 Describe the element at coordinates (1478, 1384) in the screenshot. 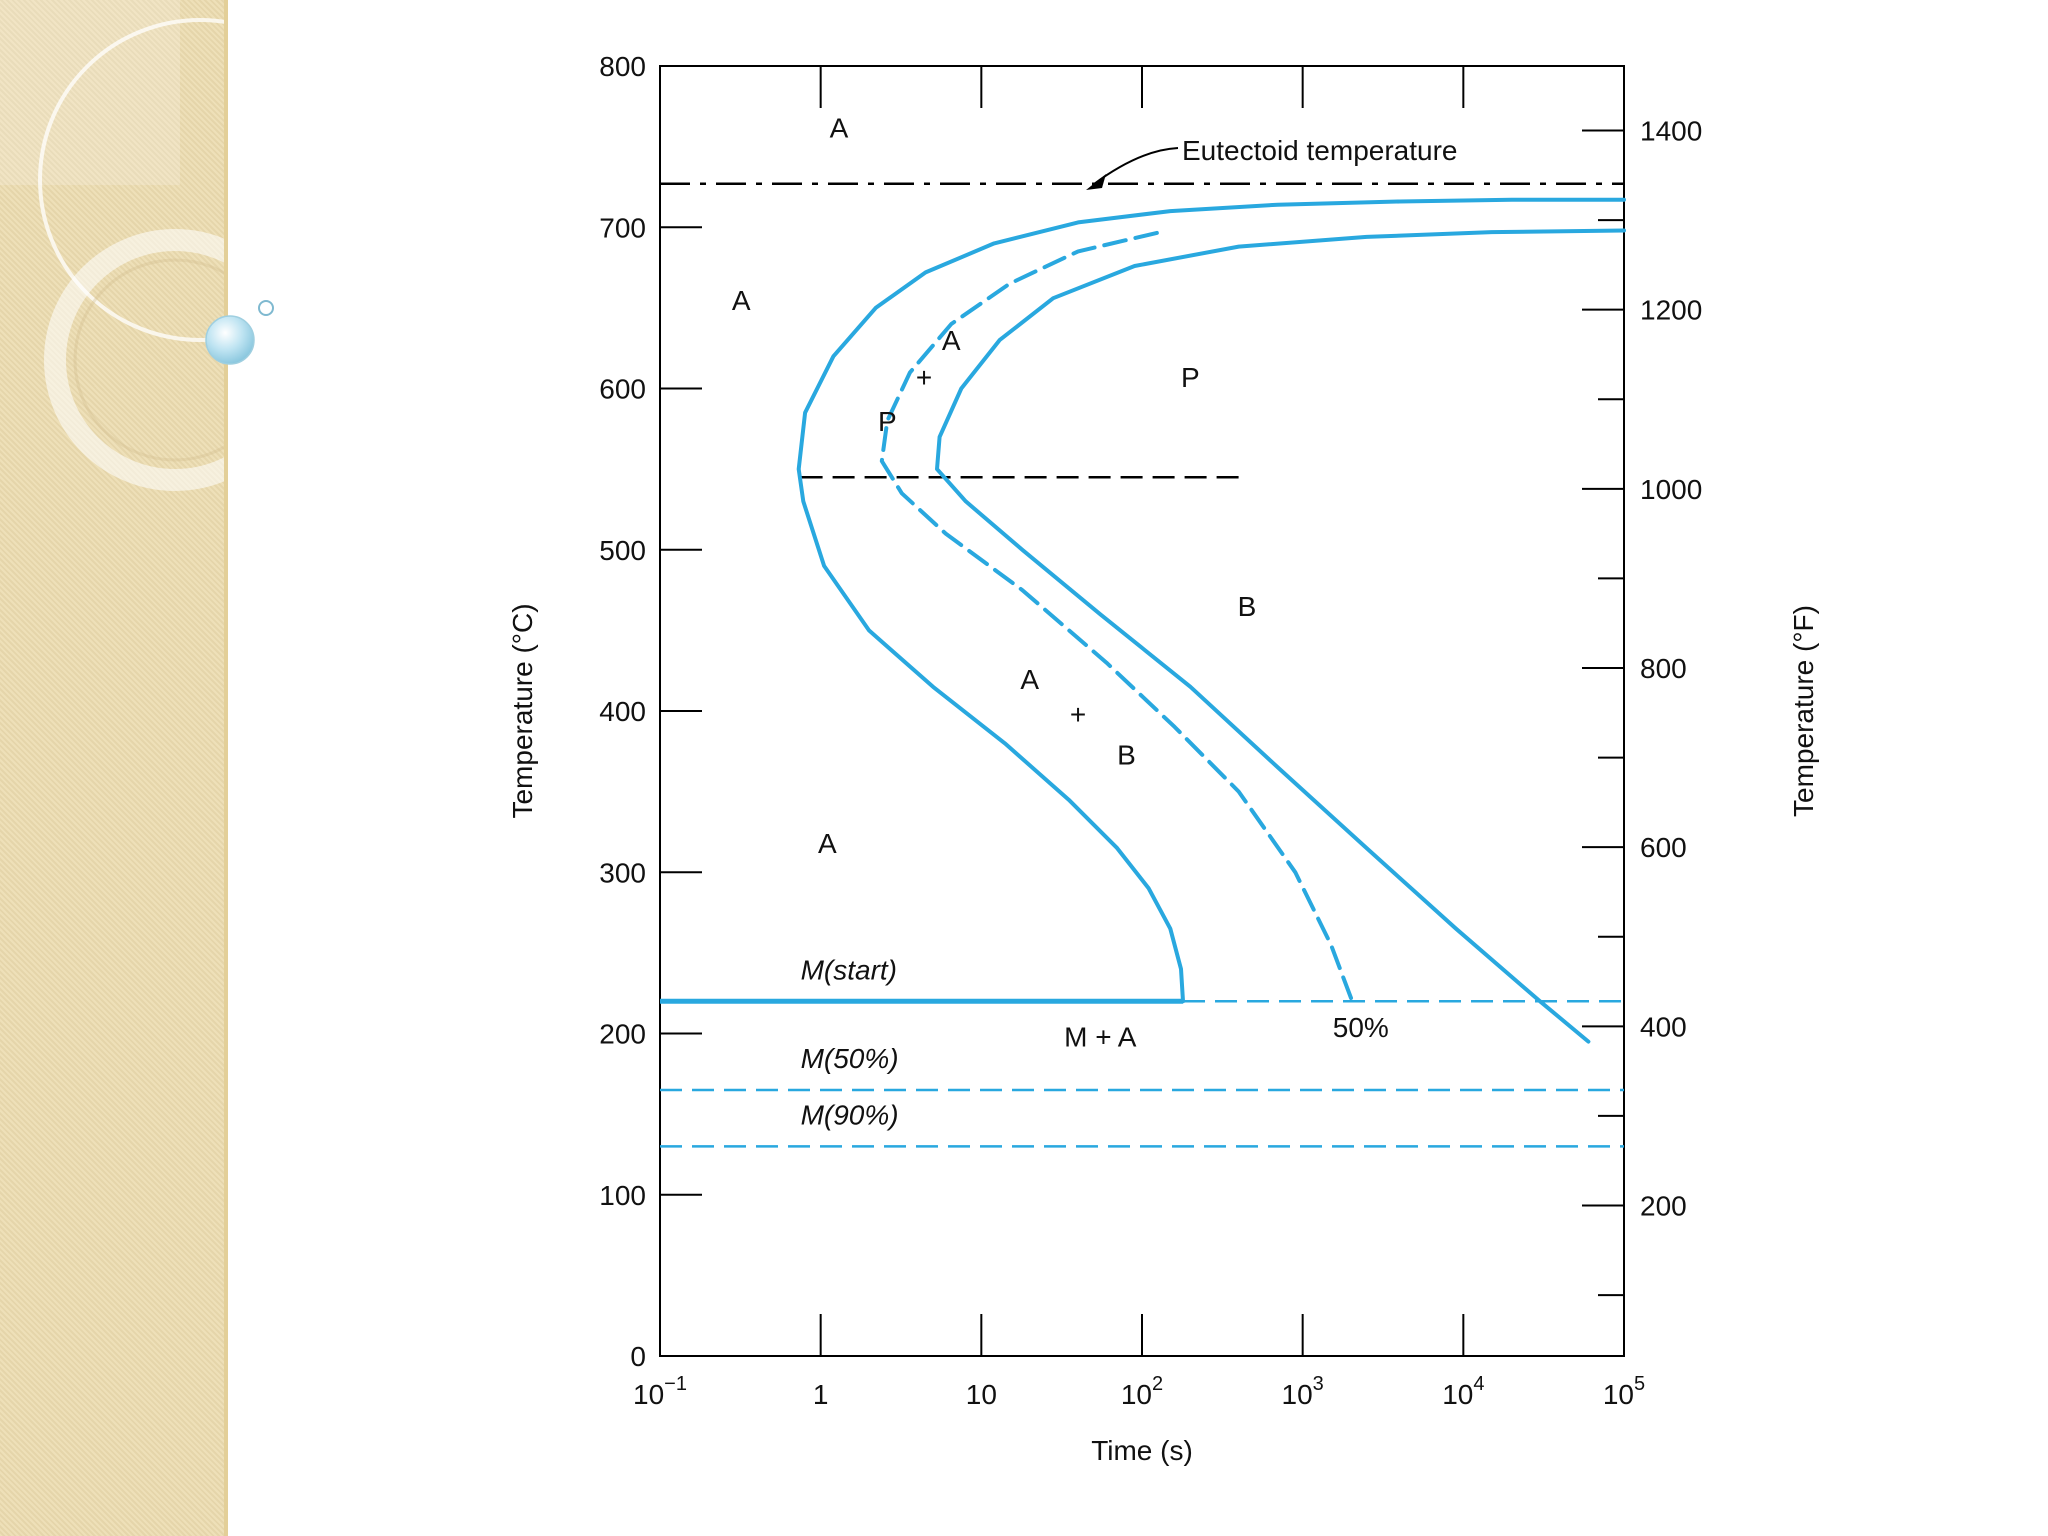

I see `x-tick-exponent: 4` at that location.